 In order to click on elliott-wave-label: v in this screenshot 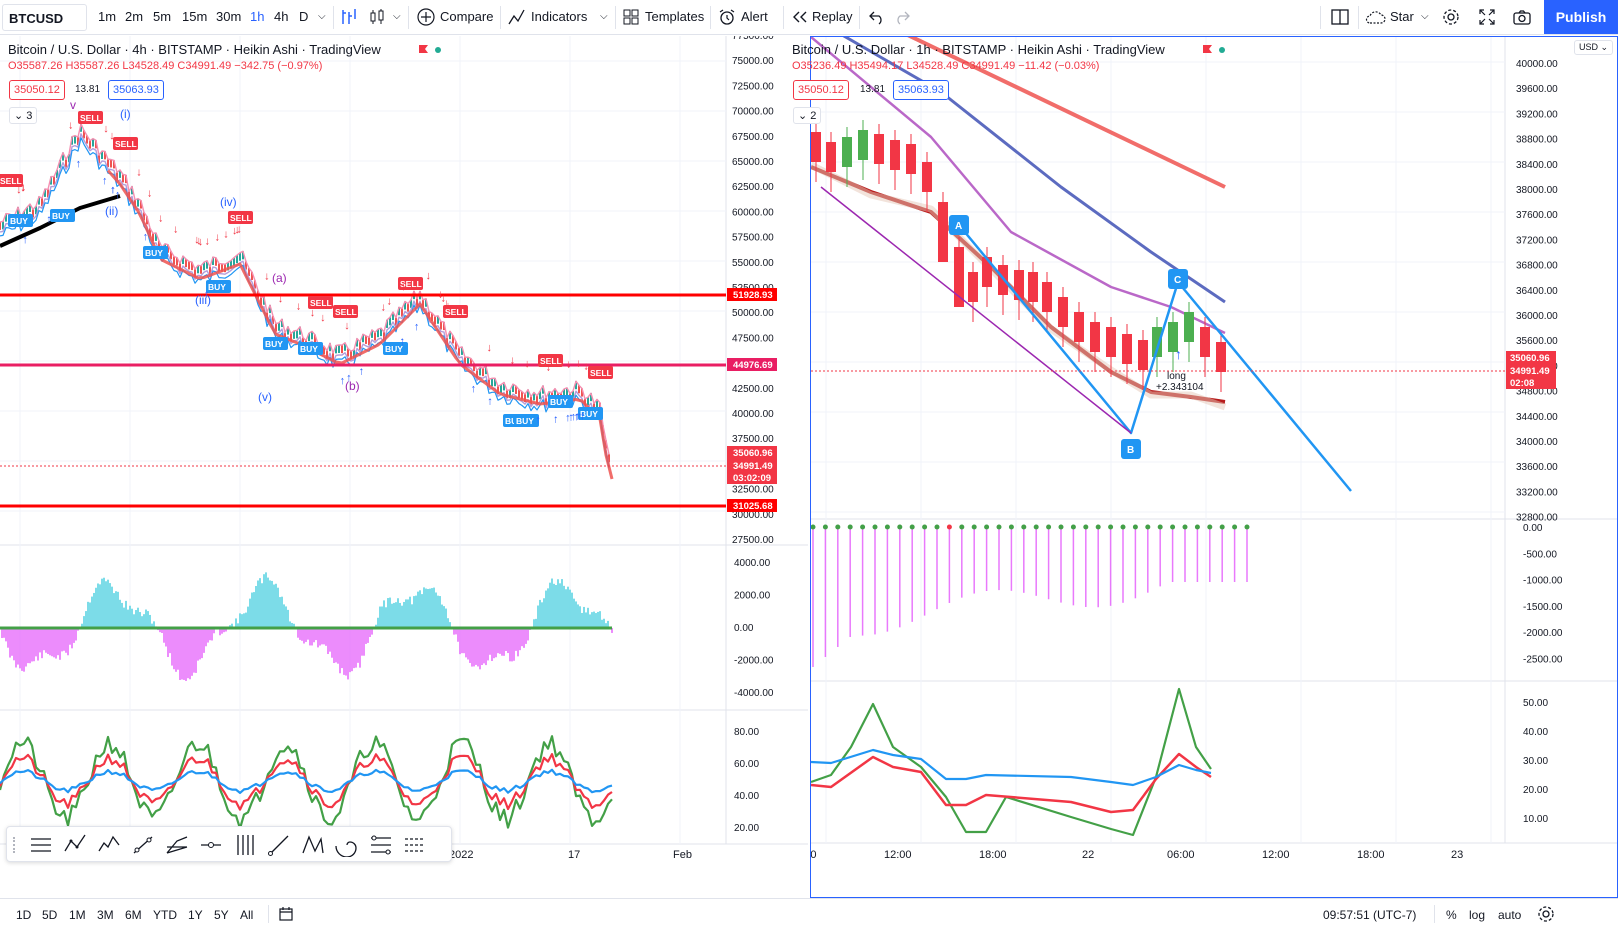, I will do `click(73, 105)`.